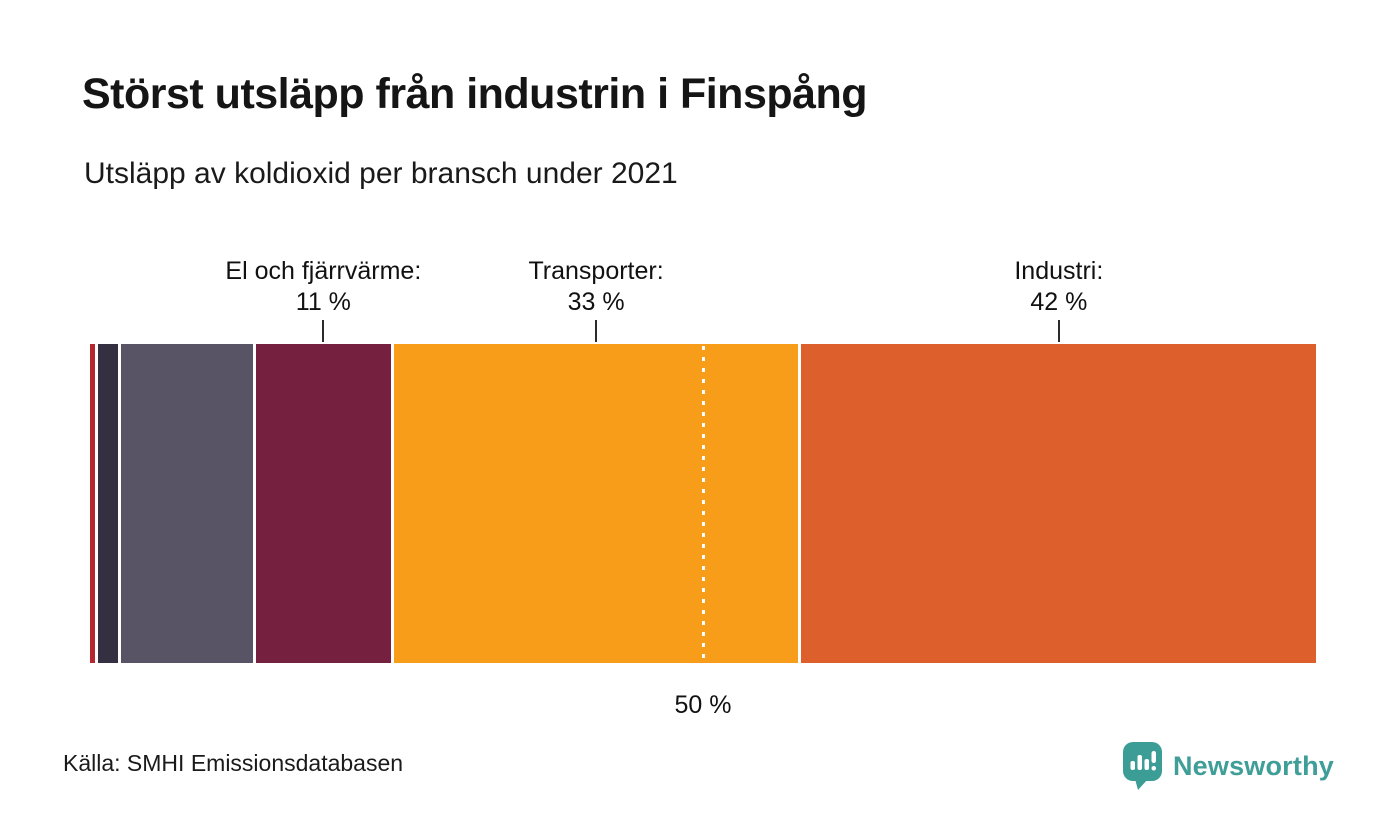  Describe the element at coordinates (323, 271) in the screenshot. I see `segment-label-name: El och fjärrvärme:` at that location.